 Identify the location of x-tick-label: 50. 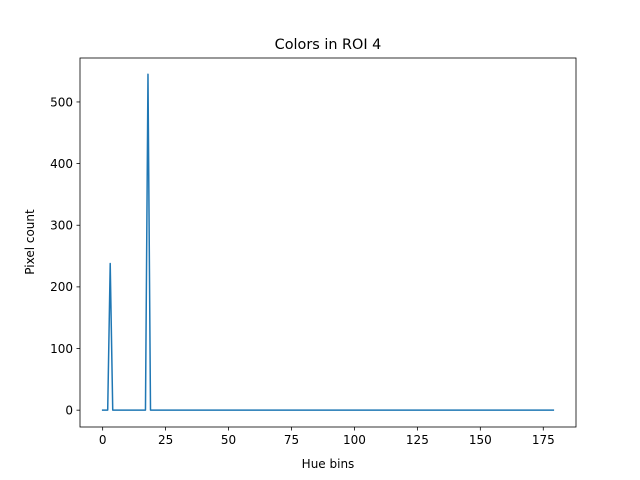
(228, 440).